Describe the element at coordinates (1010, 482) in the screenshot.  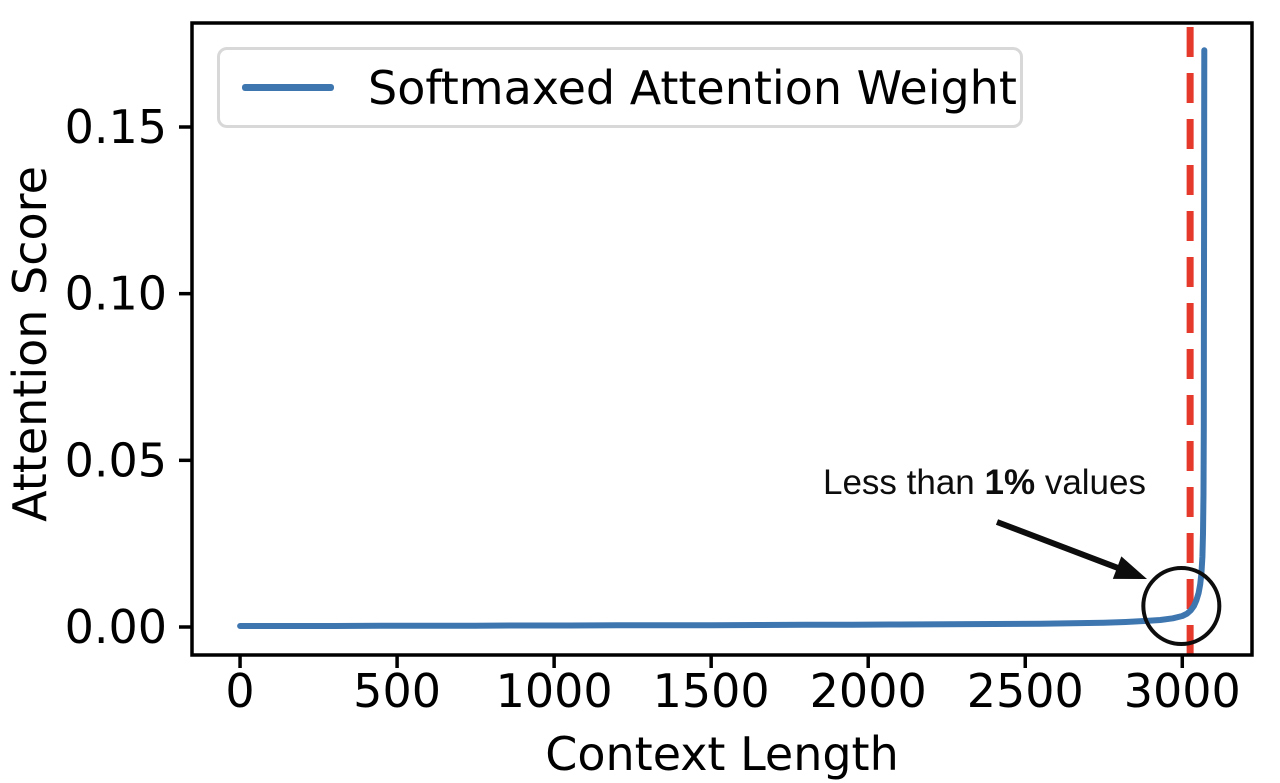
I see `annotation-text-bold: 1%` at that location.